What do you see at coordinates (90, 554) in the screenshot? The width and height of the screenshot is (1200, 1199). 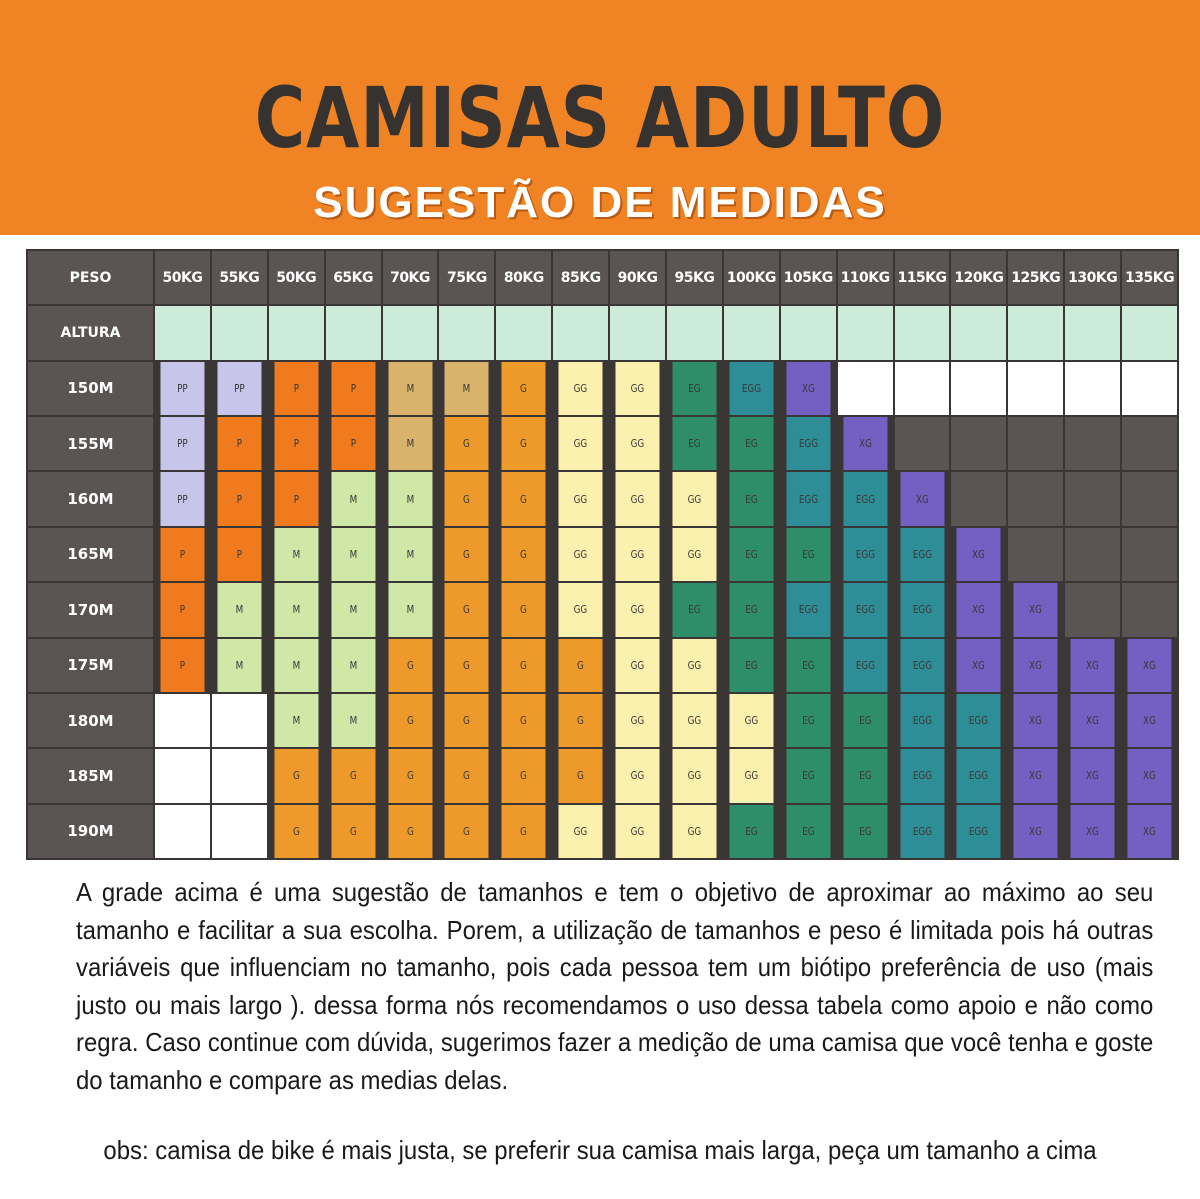 I see `height-label: 165M` at bounding box center [90, 554].